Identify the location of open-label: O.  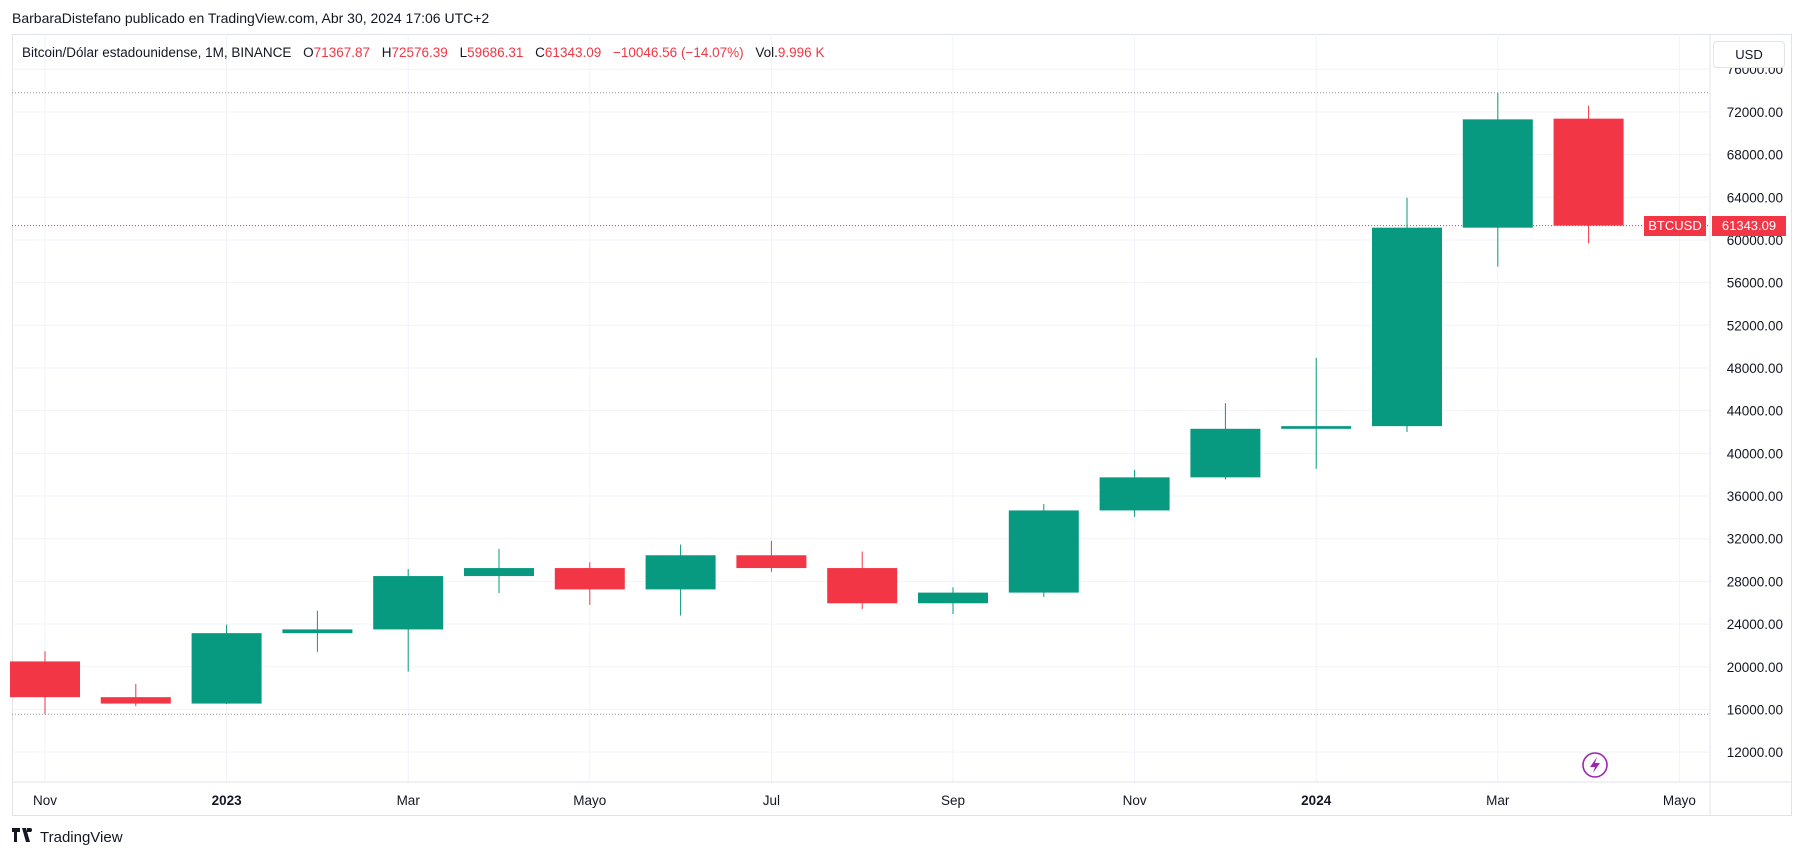
(308, 52).